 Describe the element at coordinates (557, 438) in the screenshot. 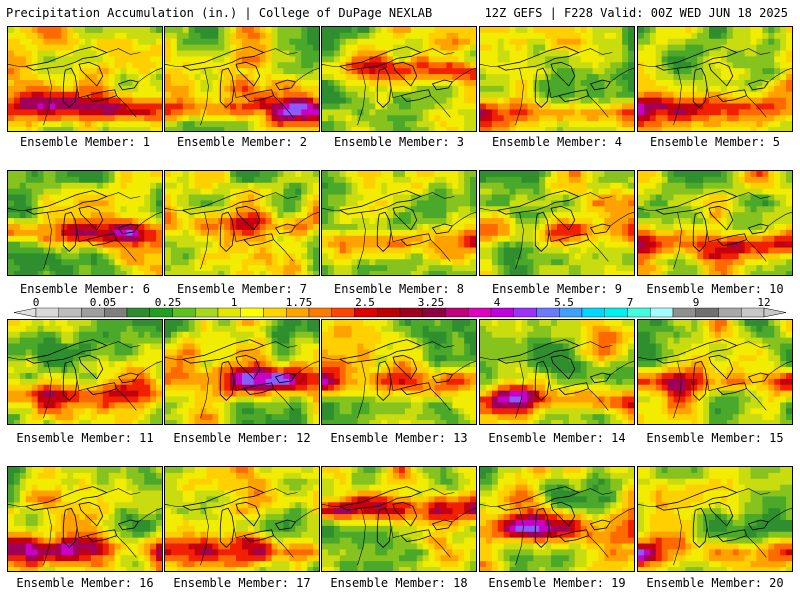

I see `ensemble-member-label: Ensemble Member: 14` at that location.